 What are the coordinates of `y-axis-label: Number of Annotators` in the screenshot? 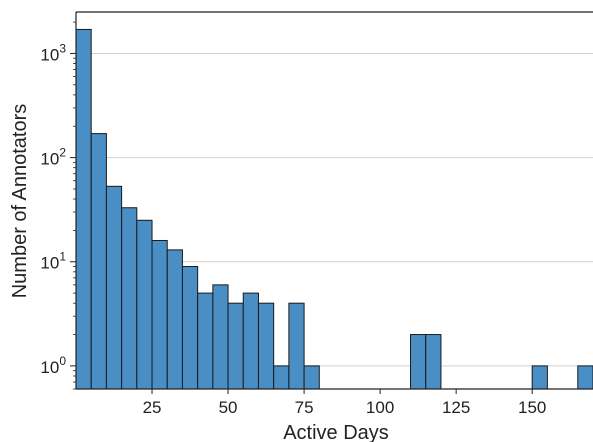 It's located at (20, 201).